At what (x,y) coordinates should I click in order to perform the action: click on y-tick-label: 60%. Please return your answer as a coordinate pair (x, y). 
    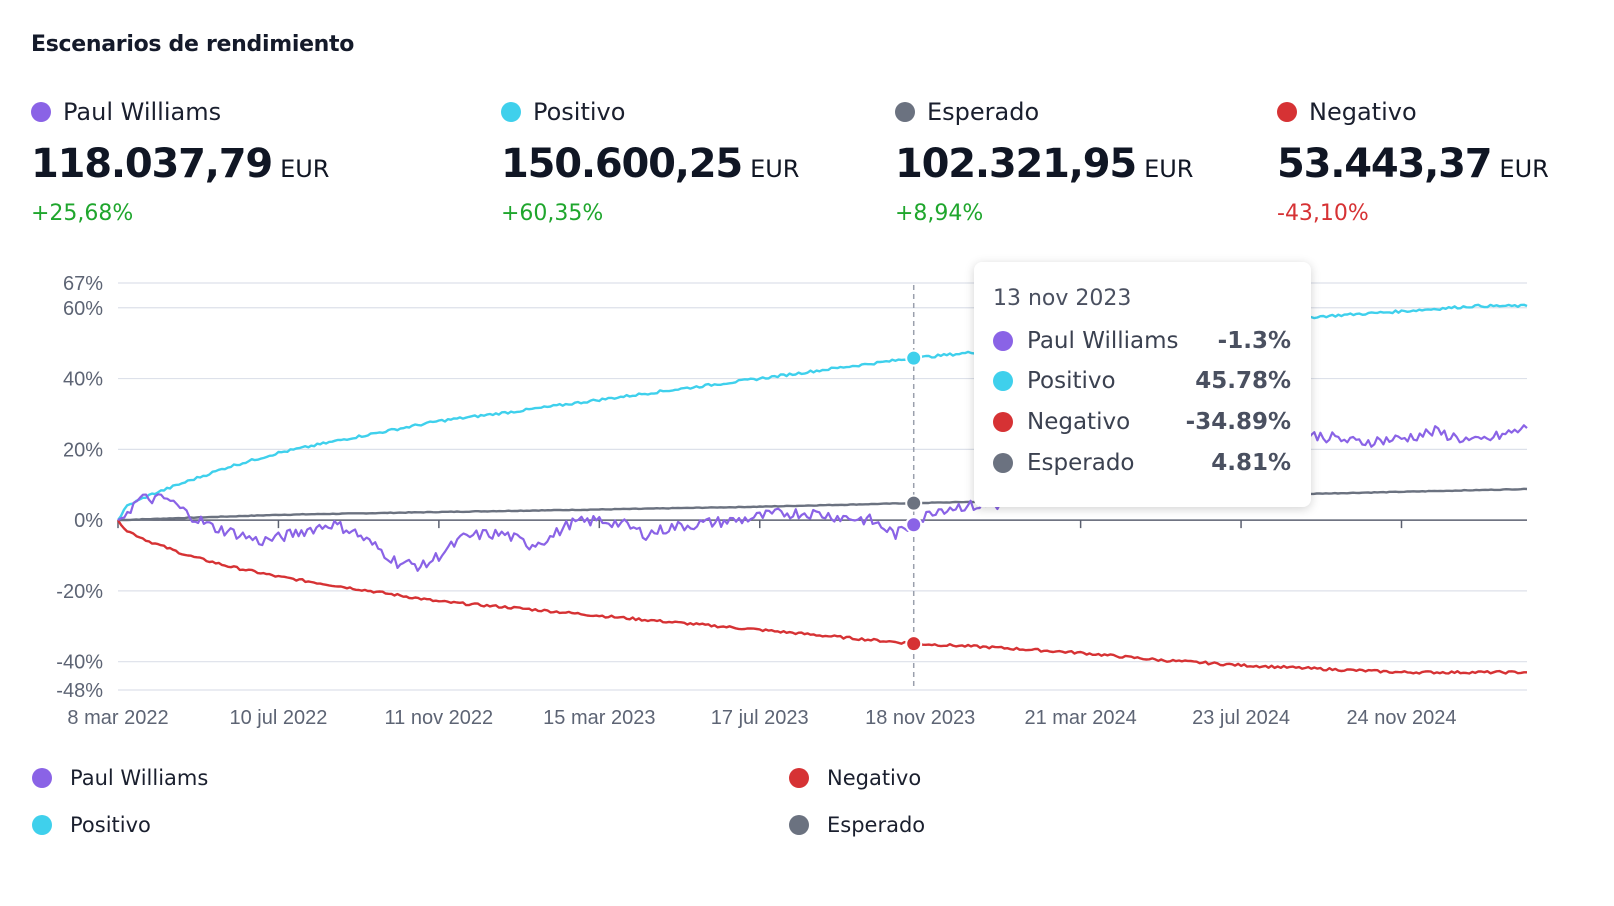
    Looking at the image, I should click on (83, 309).